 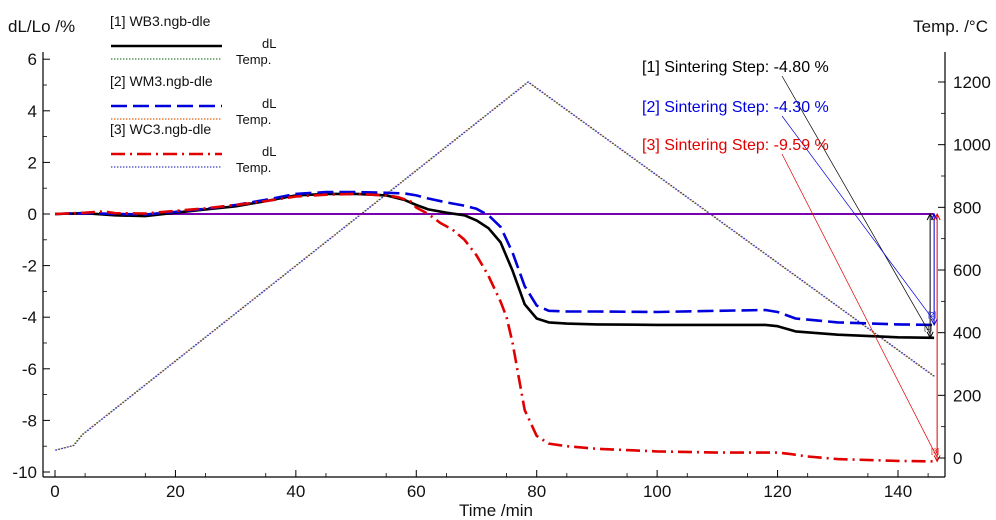 What do you see at coordinates (416, 491) in the screenshot?
I see `x-tick-label: 60` at bounding box center [416, 491].